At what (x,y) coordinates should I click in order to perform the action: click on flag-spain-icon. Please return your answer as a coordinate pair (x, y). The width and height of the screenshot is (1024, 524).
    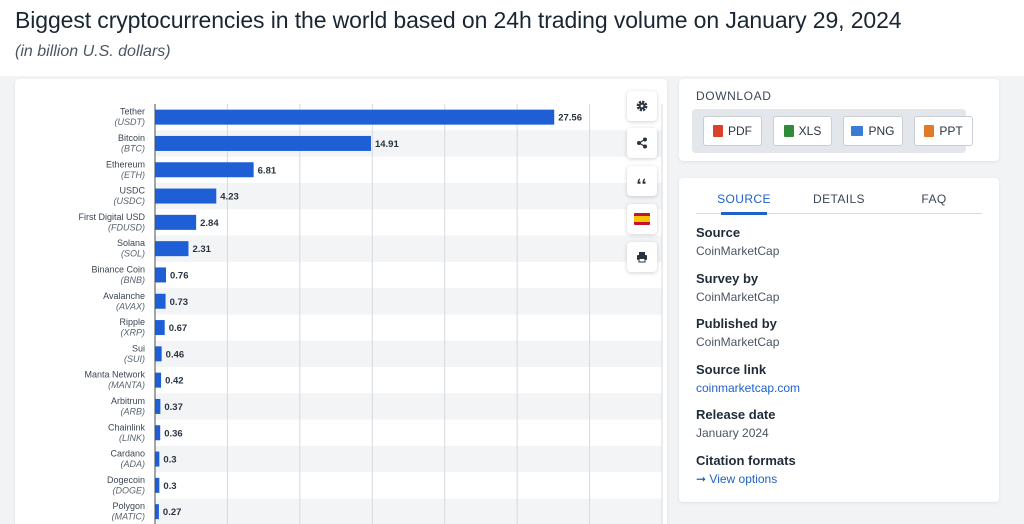
    Looking at the image, I should click on (642, 219).